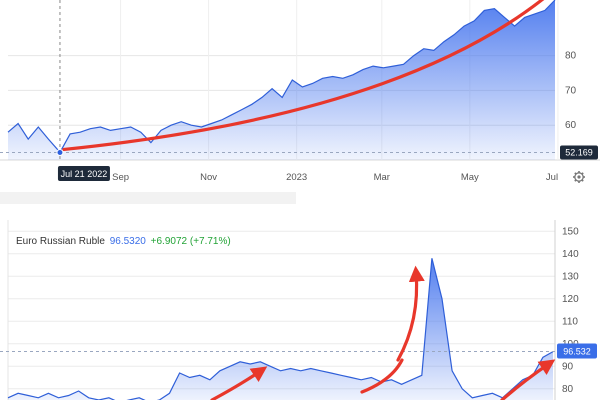 The height and width of the screenshot is (400, 600). Describe the element at coordinates (60, 152) in the screenshot. I see `crosshair-point` at that location.